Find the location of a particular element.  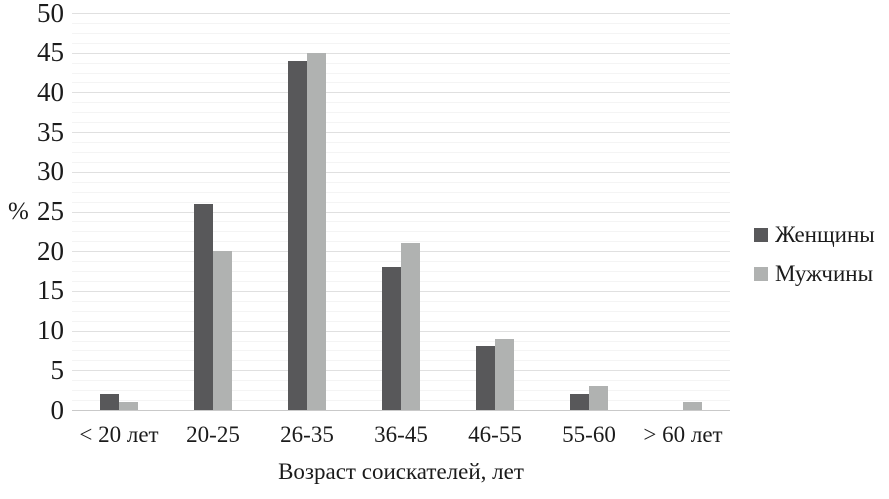

legend-item-men: Мужчины is located at coordinates (814, 273).